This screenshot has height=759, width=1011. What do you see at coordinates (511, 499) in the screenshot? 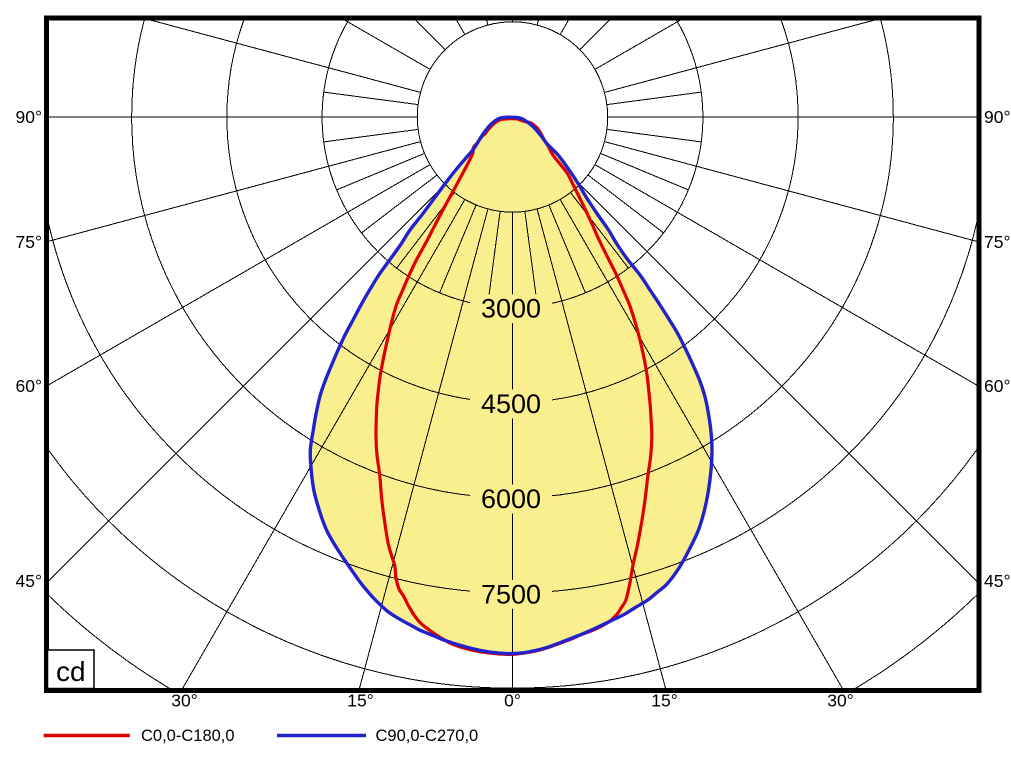
I see `svg-text: 6000` at bounding box center [511, 499].